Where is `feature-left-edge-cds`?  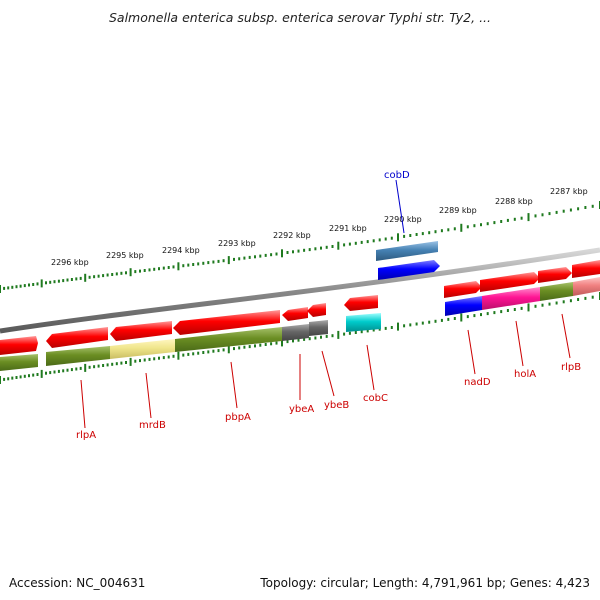
feature-left-edge-cds is located at coordinates (19, 362).